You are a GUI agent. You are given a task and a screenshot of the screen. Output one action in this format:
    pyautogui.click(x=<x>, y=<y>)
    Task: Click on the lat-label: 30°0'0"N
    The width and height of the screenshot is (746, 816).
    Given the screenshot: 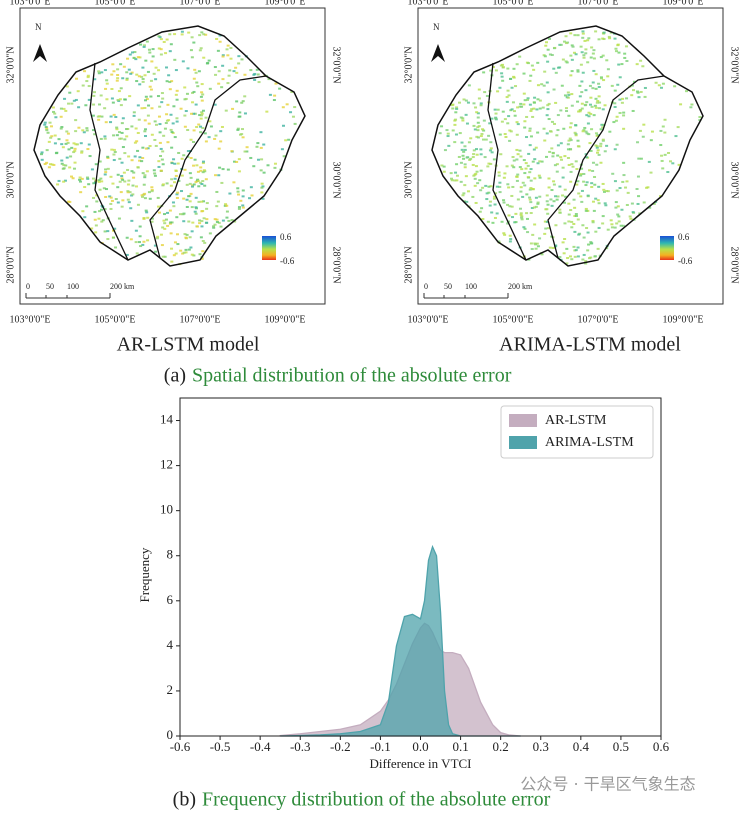 What is the action you would take?
    pyautogui.click(x=336, y=179)
    